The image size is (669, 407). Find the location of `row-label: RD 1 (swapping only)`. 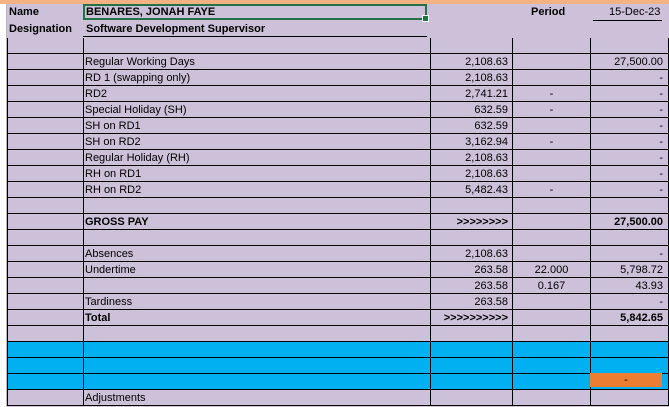

row-label: RD 1 (swapping only) is located at coordinates (256, 78).